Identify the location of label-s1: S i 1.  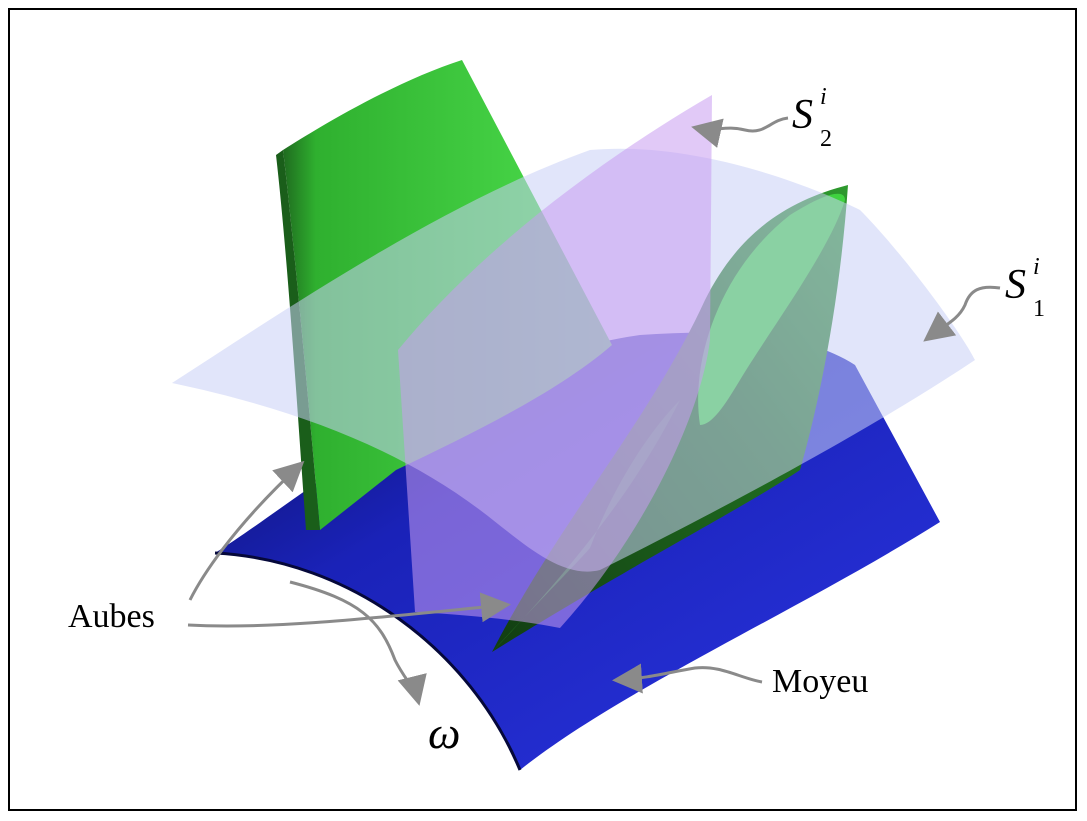
(1025, 288).